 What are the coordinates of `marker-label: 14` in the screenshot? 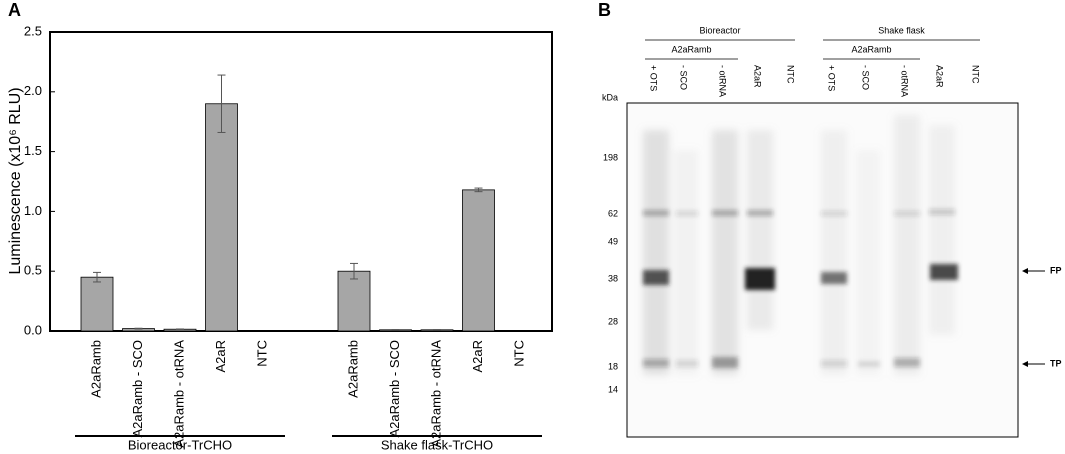 It's located at (613, 389).